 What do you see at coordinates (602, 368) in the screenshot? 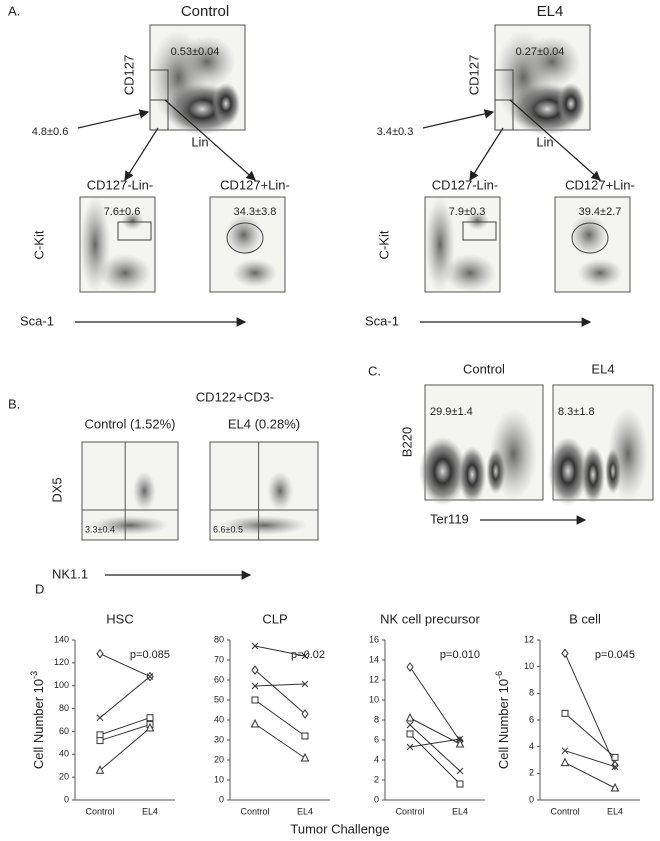
I see `plot-title: EL4` at bounding box center [602, 368].